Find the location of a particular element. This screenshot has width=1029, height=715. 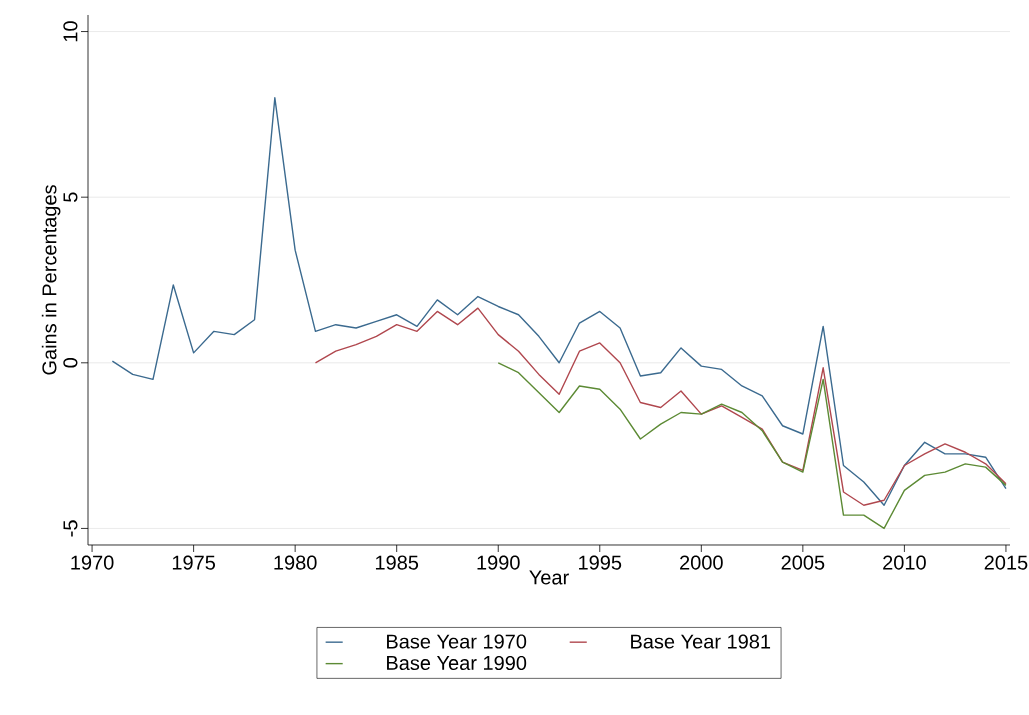

x-tick-label: 2000 is located at coordinates (701, 562).